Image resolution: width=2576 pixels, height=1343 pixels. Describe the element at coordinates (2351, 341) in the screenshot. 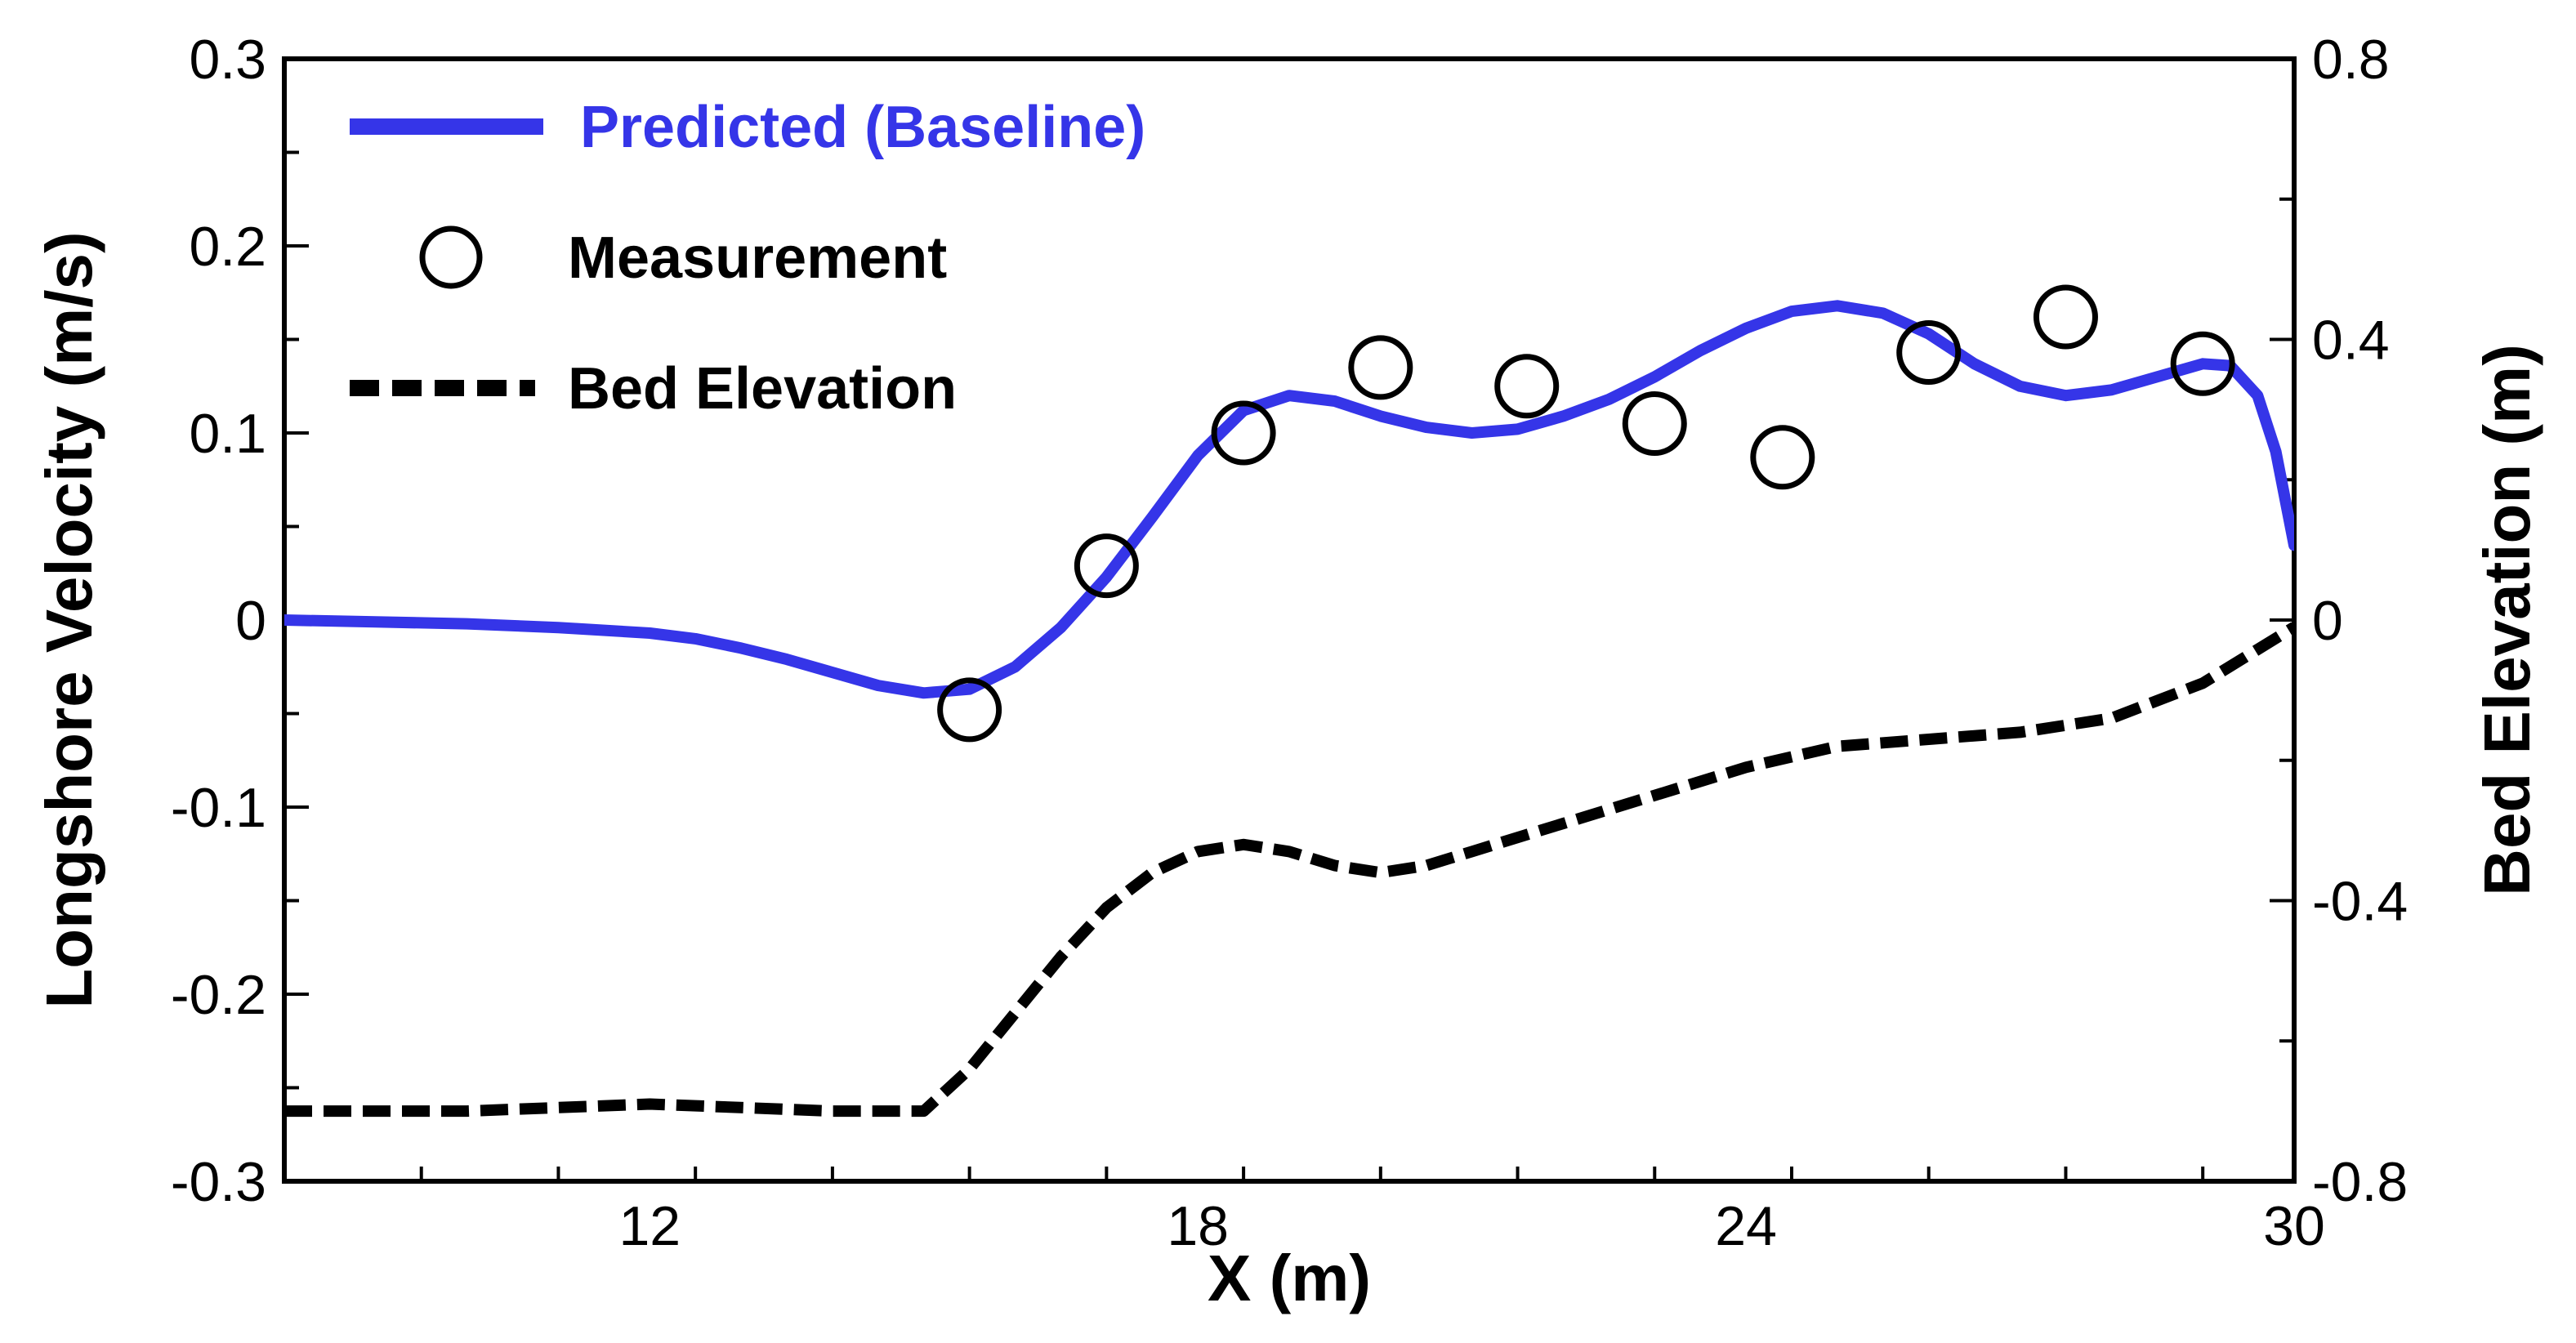

I see `y-right-tick-label: 0.4` at that location.